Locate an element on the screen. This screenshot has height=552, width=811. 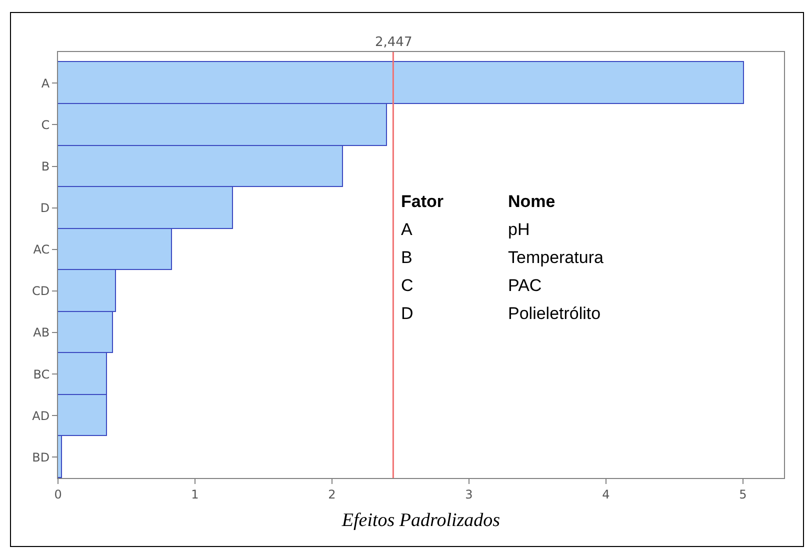
annotation: Nome is located at coordinates (532, 201).